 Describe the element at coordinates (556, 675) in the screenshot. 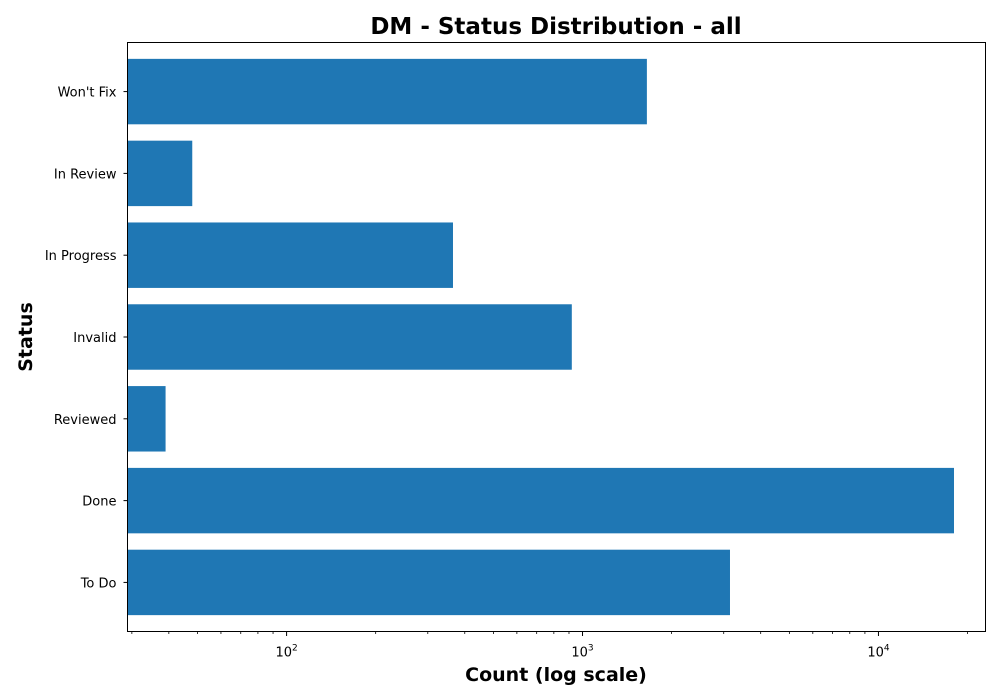

I see `x-axis-label: Count (log scale)` at that location.